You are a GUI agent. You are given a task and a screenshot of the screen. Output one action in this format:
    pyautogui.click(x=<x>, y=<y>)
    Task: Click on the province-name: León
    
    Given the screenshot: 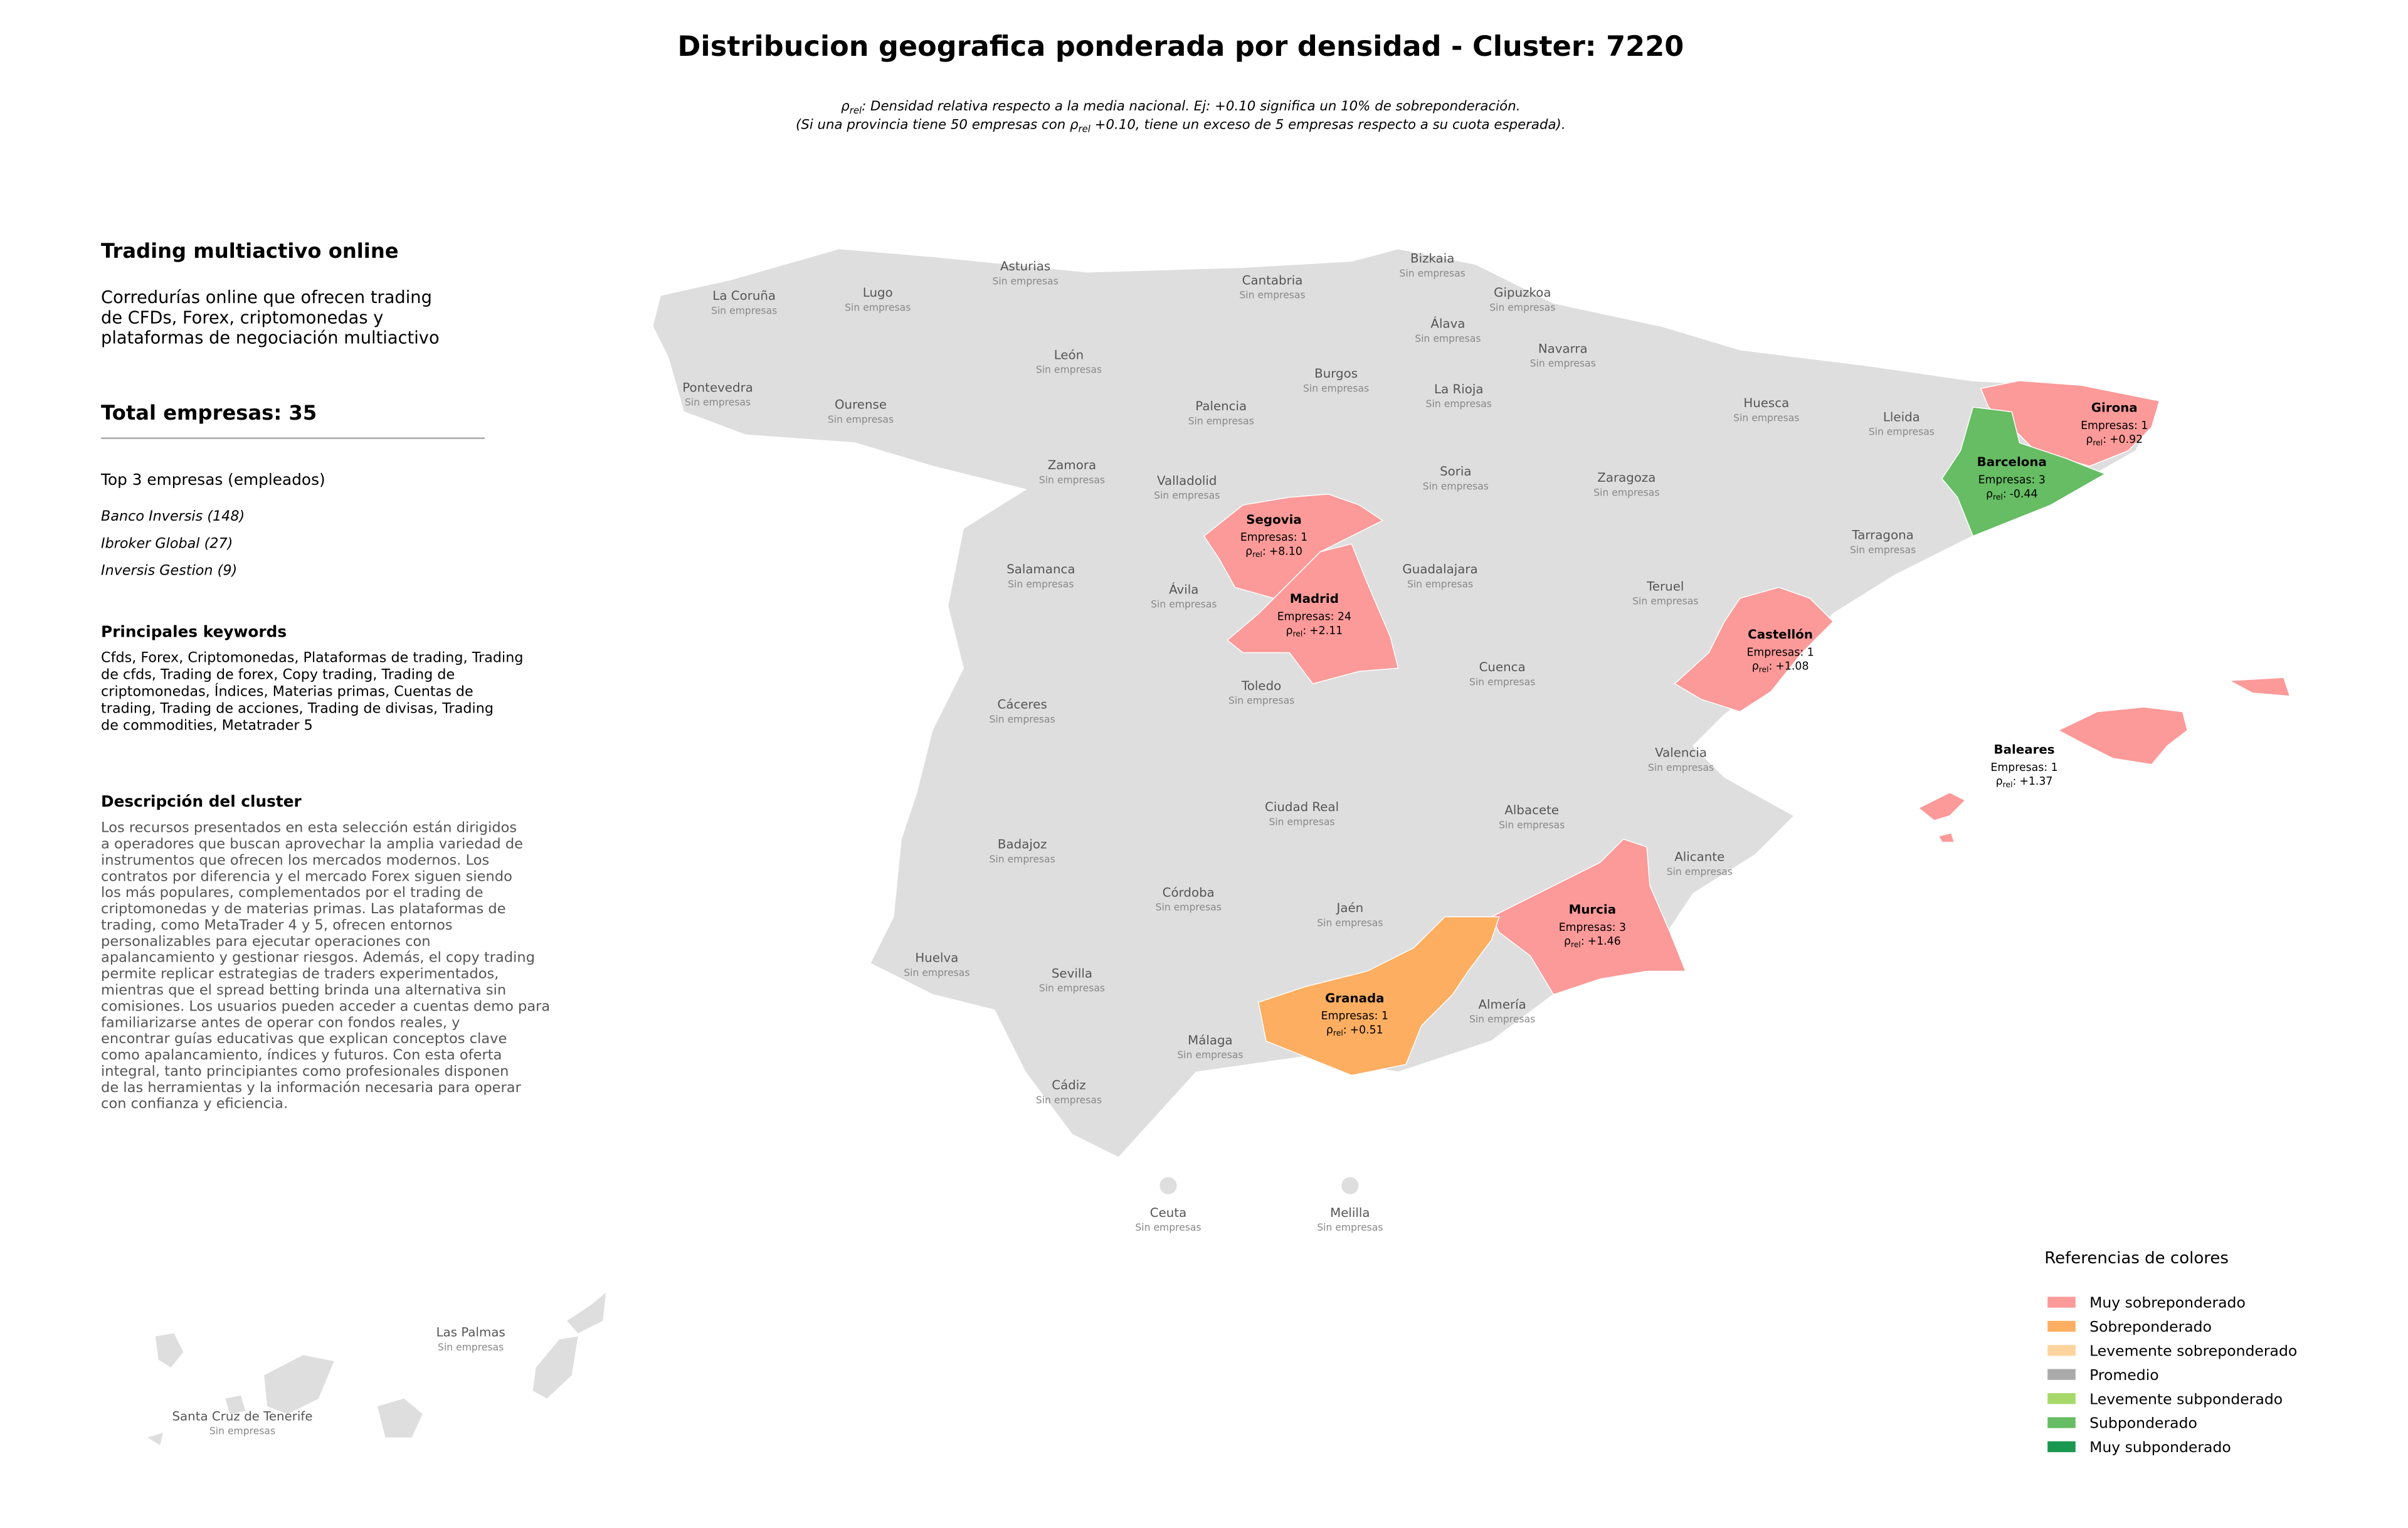 What is the action you would take?
    pyautogui.click(x=1069, y=355)
    